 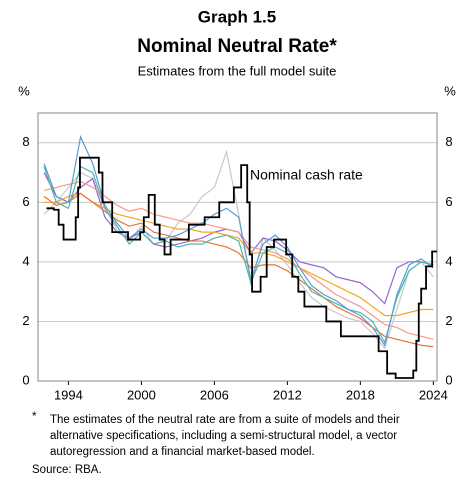 What do you see at coordinates (306, 175) in the screenshot?
I see `annotation: Nominal cash rate` at bounding box center [306, 175].